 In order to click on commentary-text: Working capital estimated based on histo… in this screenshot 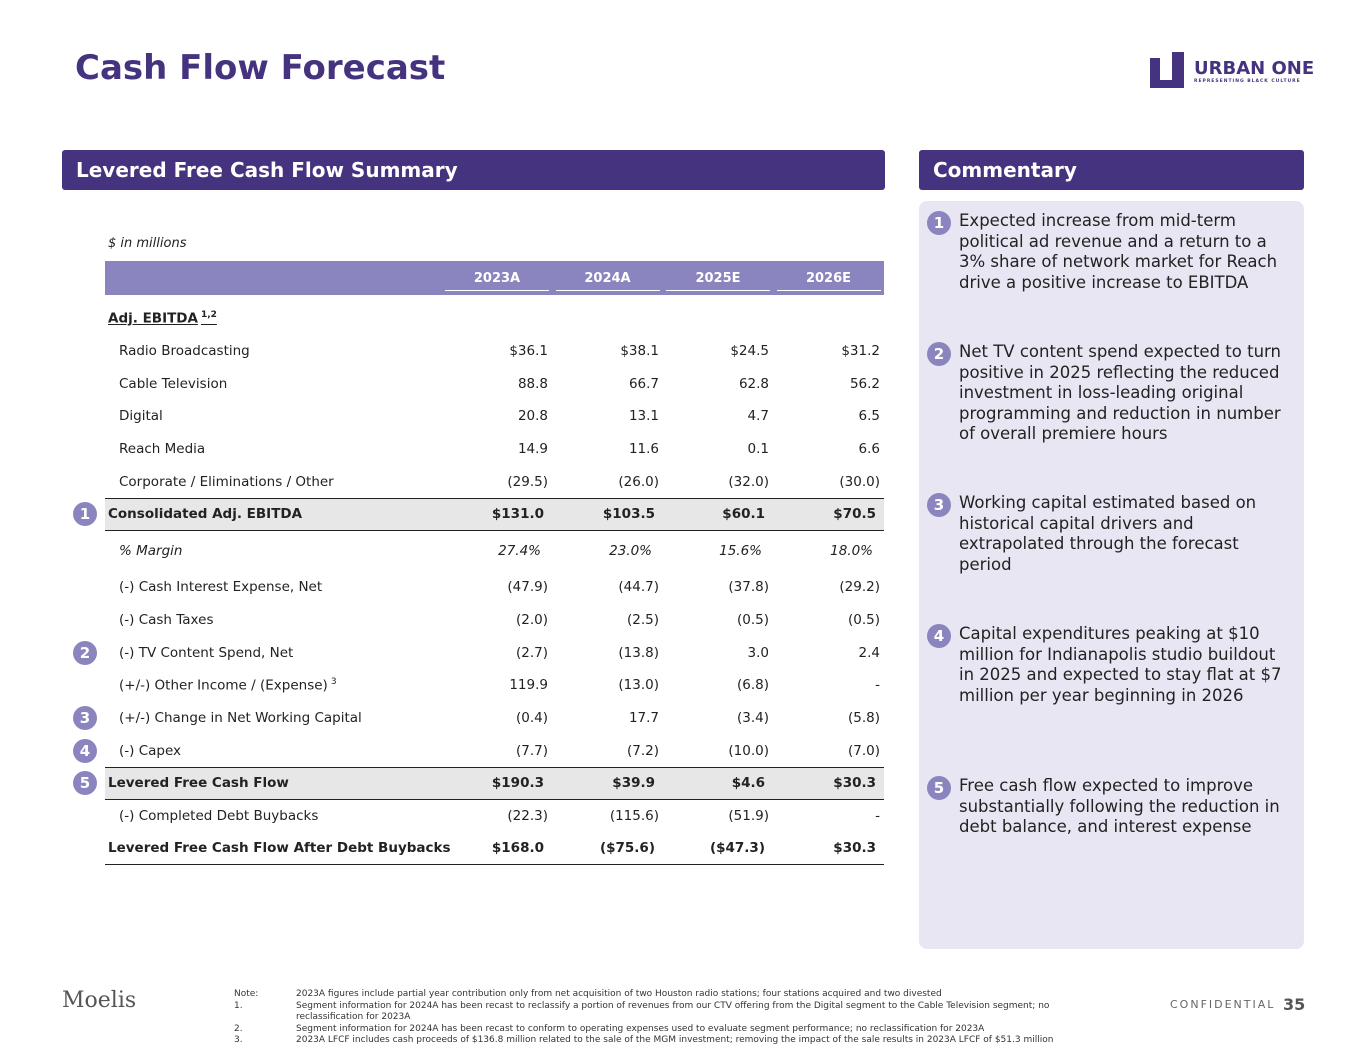, I will do `click(1108, 533)`.